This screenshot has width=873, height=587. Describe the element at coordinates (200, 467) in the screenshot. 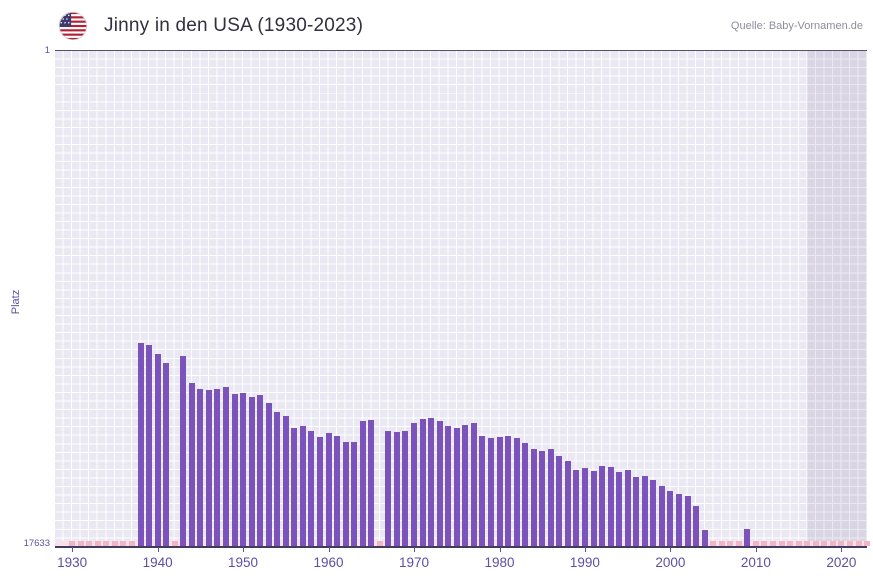

I see `rank-bar-1945` at that location.